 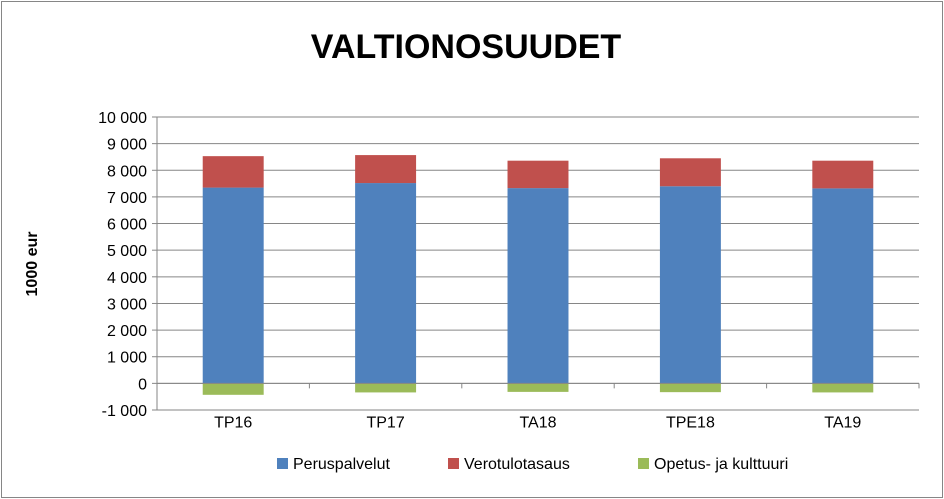 I want to click on y-tick-label: 6 000, so click(x=127, y=225).